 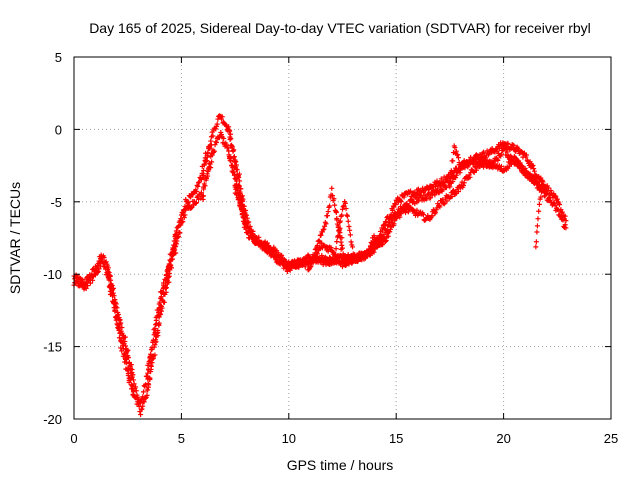 I want to click on y-tick-label: 0, so click(x=58, y=129).